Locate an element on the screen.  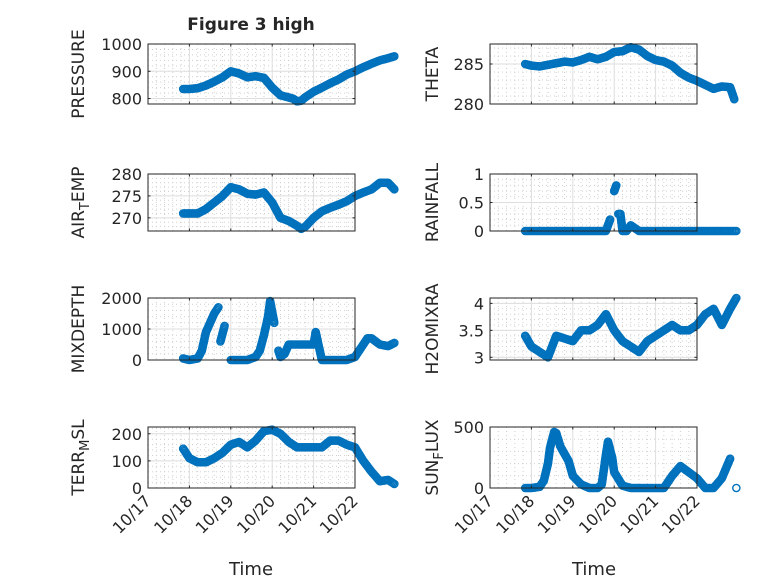
y-axis-label: PRESSURE is located at coordinates (79, 73).